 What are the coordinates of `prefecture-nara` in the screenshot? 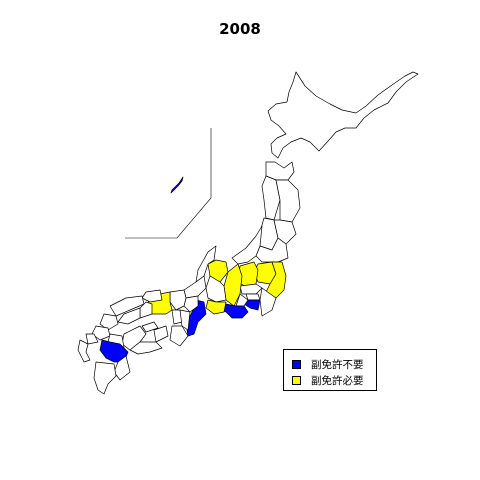 It's located at (185, 320).